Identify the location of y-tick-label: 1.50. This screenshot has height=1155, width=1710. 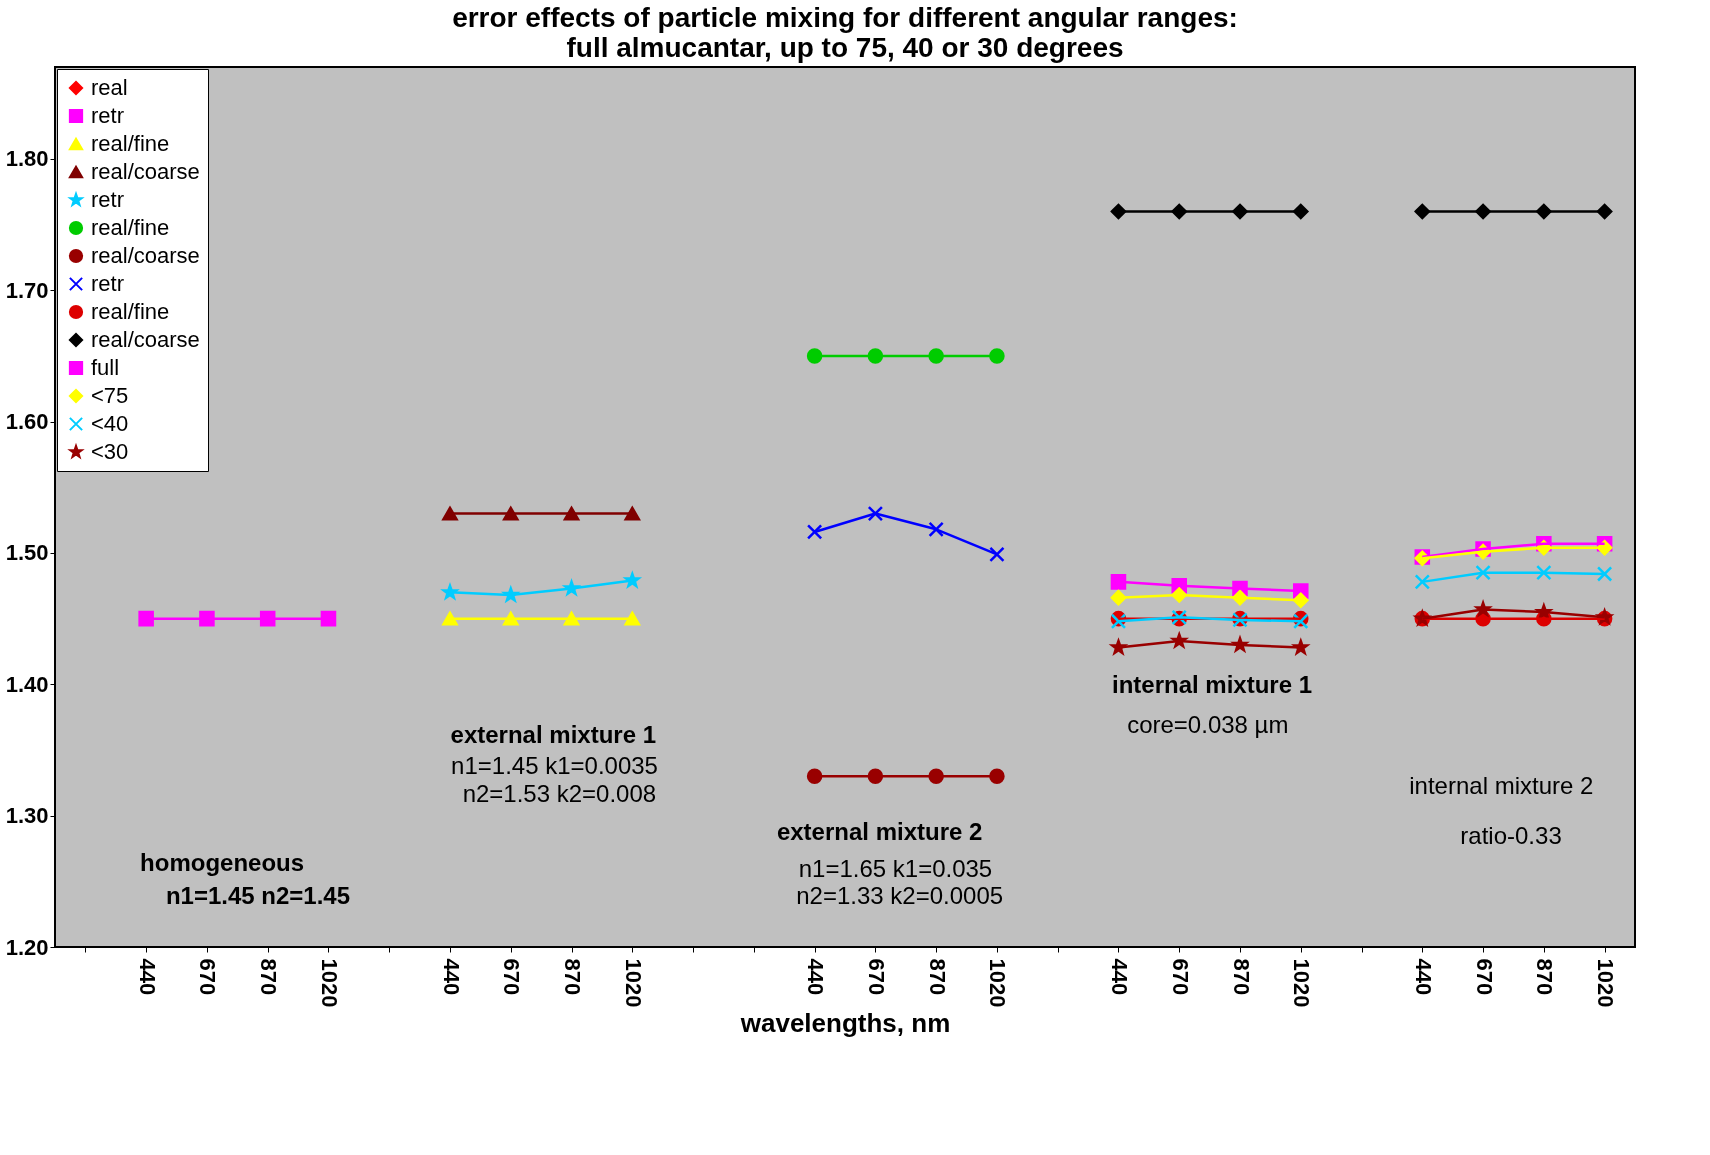
(27, 553).